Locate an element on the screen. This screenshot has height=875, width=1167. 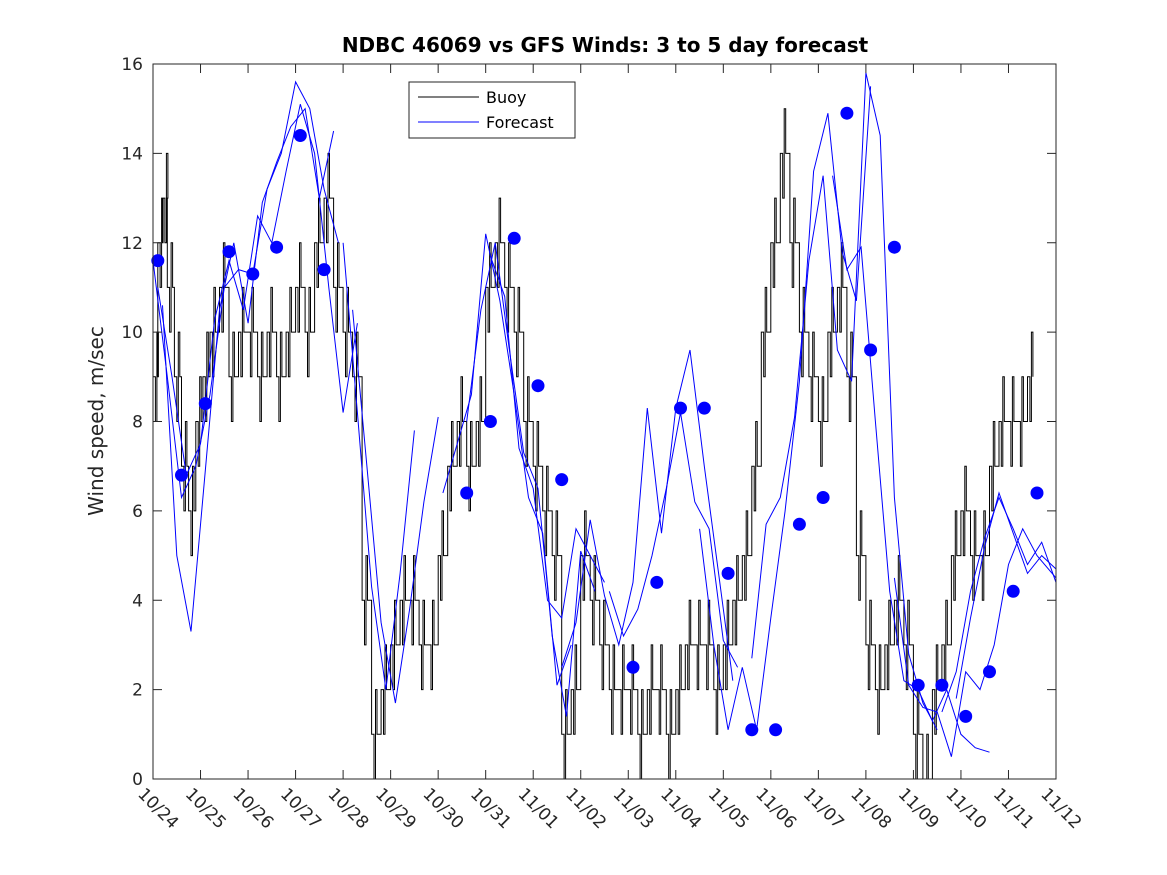
legend-buoy-label: Buoy is located at coordinates (506, 97).